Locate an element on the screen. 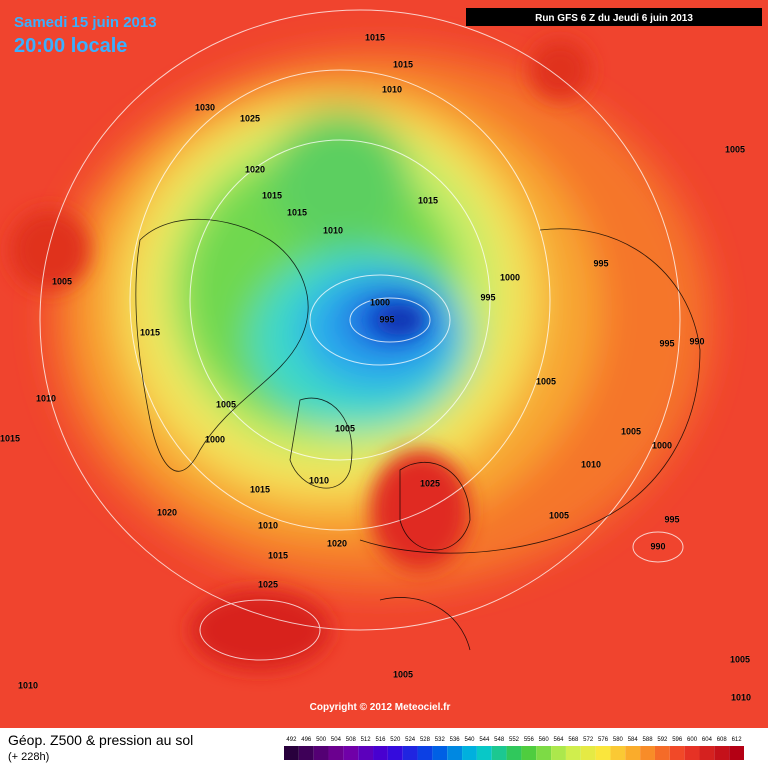 This screenshot has width=768, height=768. colorbar-label: 552 is located at coordinates (514, 740).